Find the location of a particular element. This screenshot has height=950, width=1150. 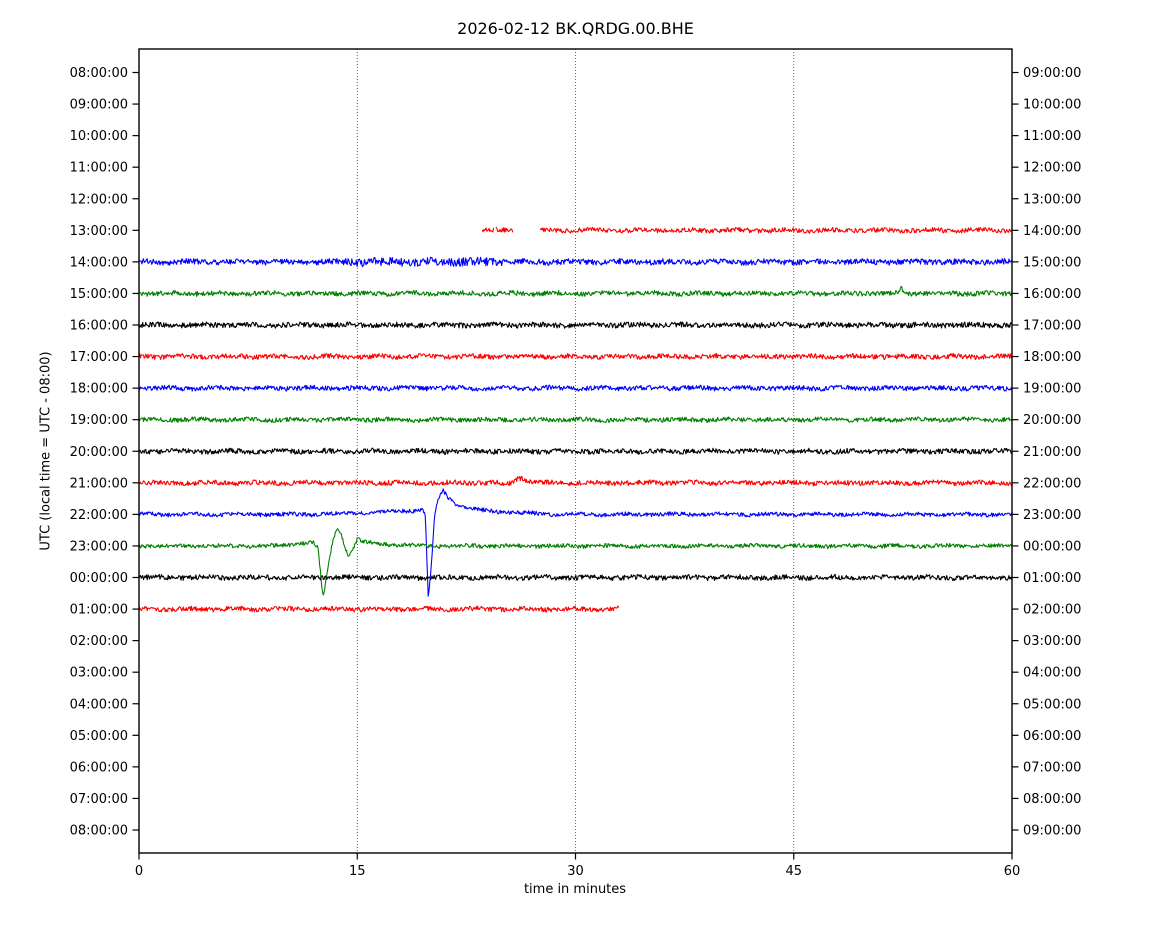

right-tick-label: 18:00:00 is located at coordinates (1052, 357).